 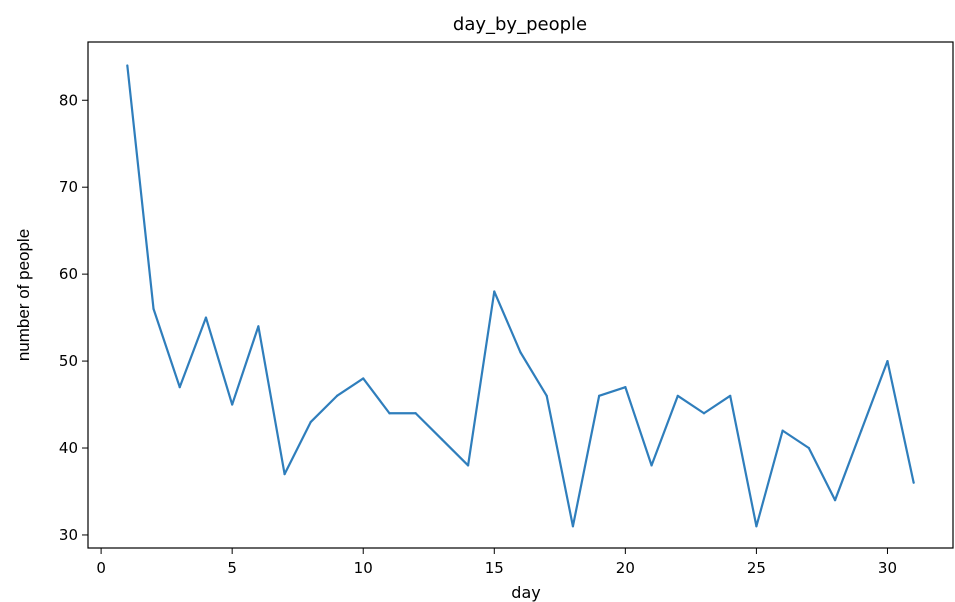 I want to click on x-tick-label: 25, so click(x=756, y=568).